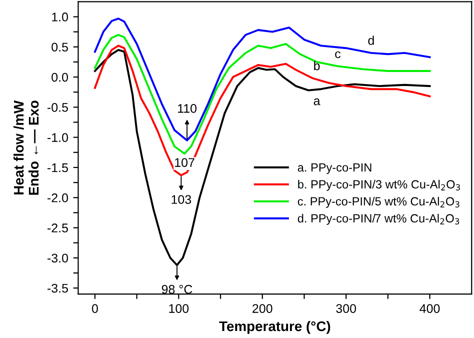 The image size is (474, 338). I want to click on y-tick-label: -2.5, so click(58, 228).